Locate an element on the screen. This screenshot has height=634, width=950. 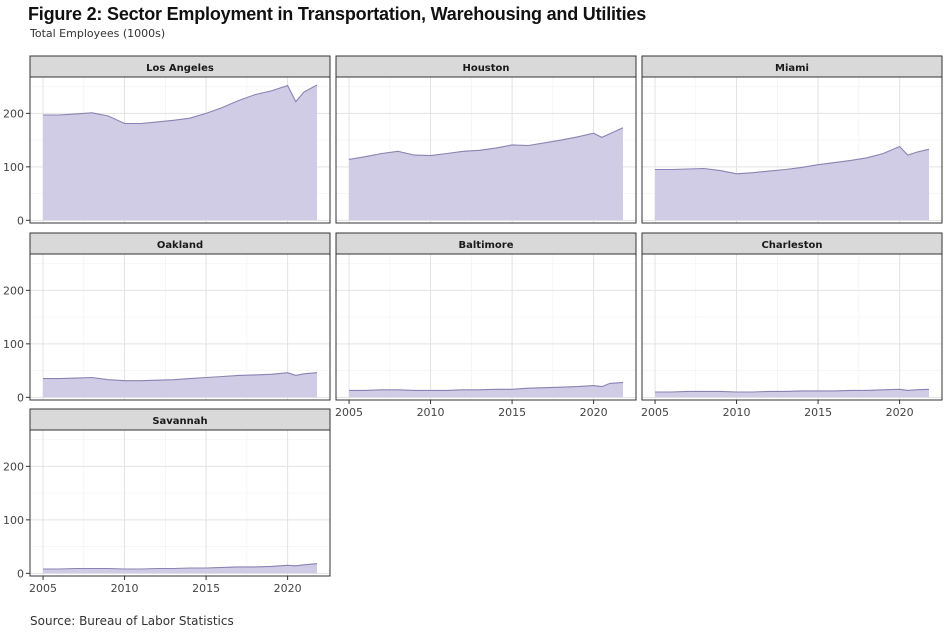
figure-subtitle: Total Employees (1000s) is located at coordinates (98, 33).